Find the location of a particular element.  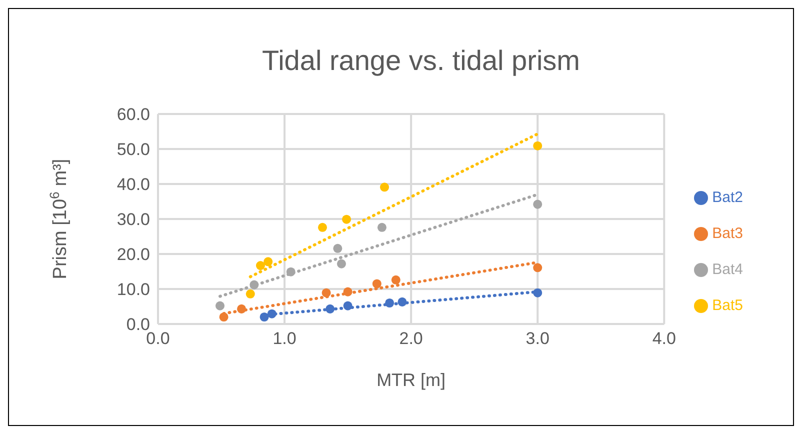

legend-label: Bat3 is located at coordinates (727, 233).